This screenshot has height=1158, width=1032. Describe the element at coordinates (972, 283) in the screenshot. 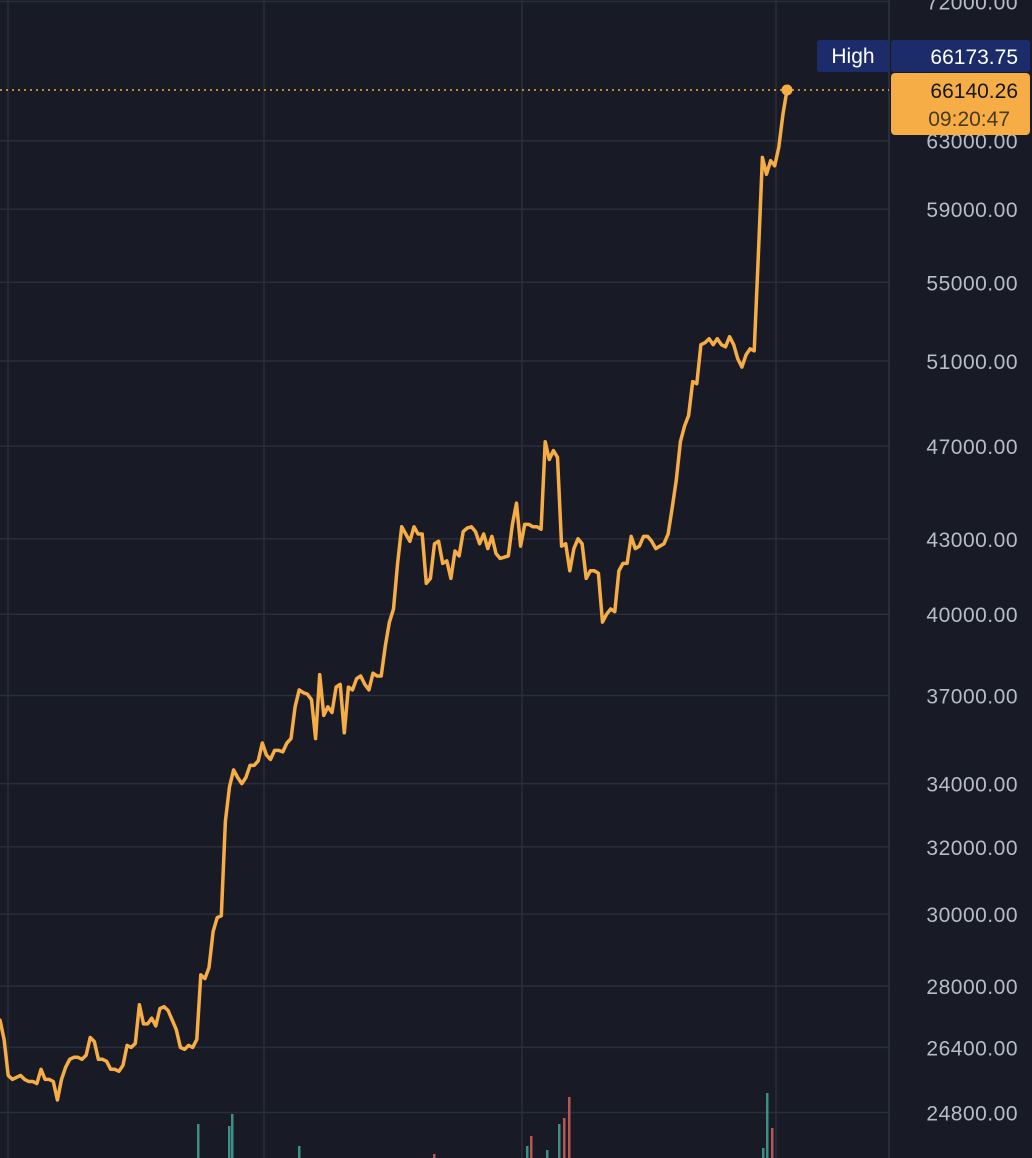

I see `y-tick-label: 55000.00` at that location.